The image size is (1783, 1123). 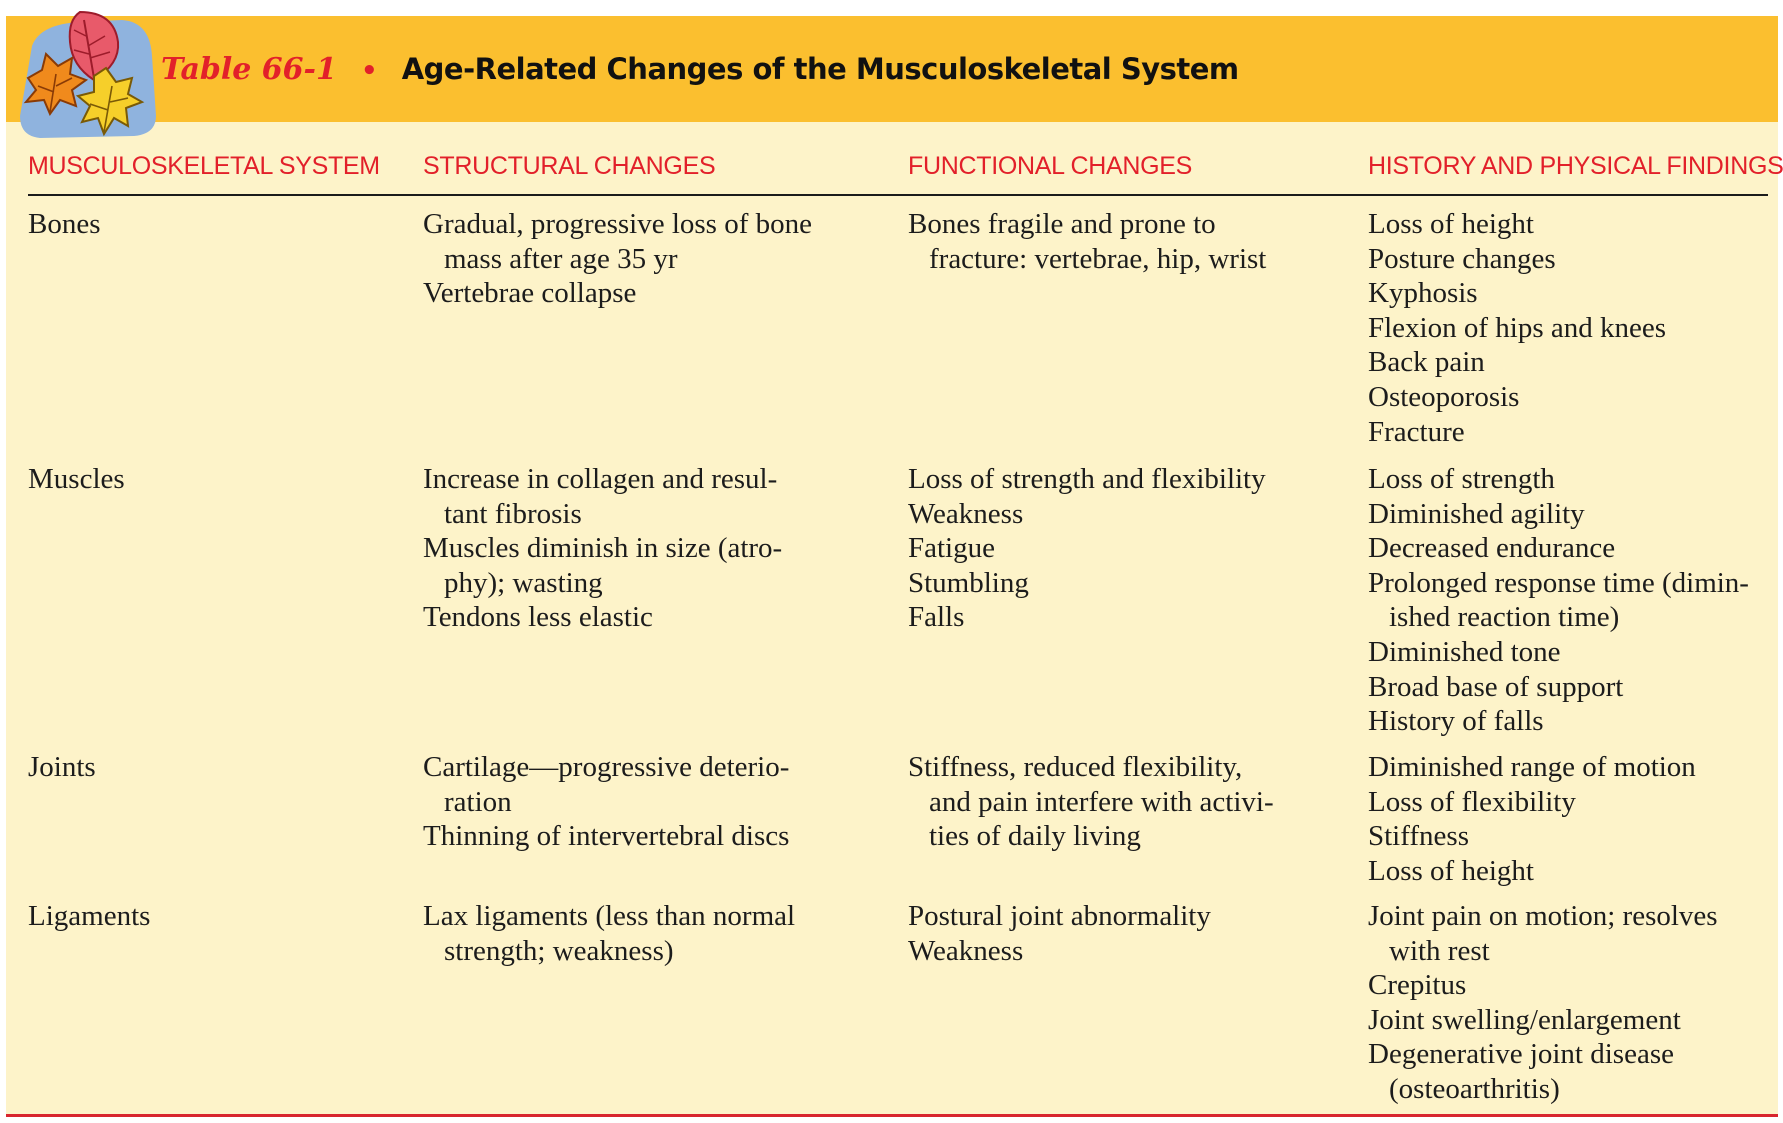 I want to click on findings-line: Decreased endurance, so click(x=1492, y=548).